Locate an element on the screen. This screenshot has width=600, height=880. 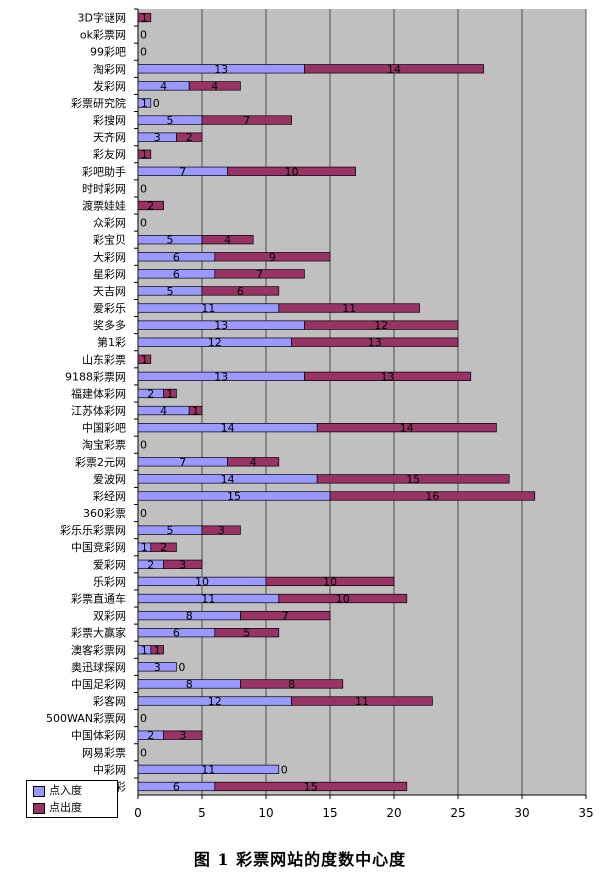
y-category-label: 双彩网 is located at coordinates (109, 616).